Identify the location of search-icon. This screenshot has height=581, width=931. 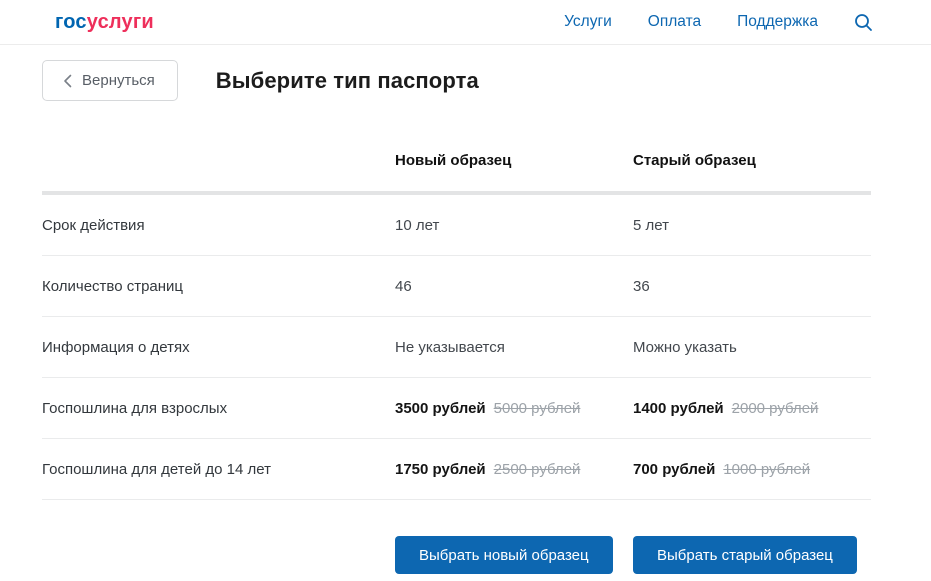
(863, 22).